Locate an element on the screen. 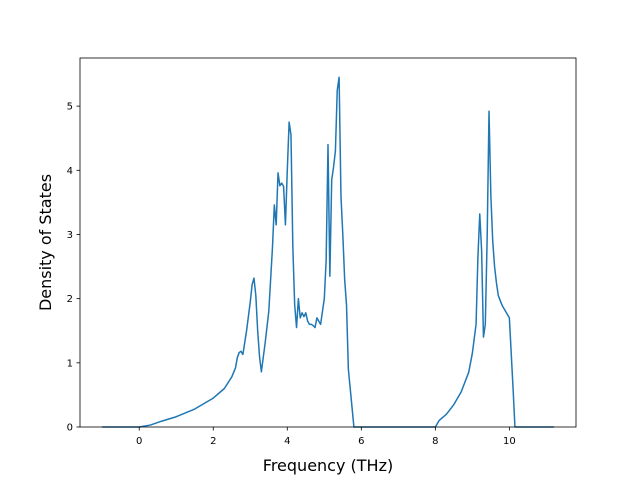 The image size is (640, 480). x-tick-label: 8 is located at coordinates (435, 441).